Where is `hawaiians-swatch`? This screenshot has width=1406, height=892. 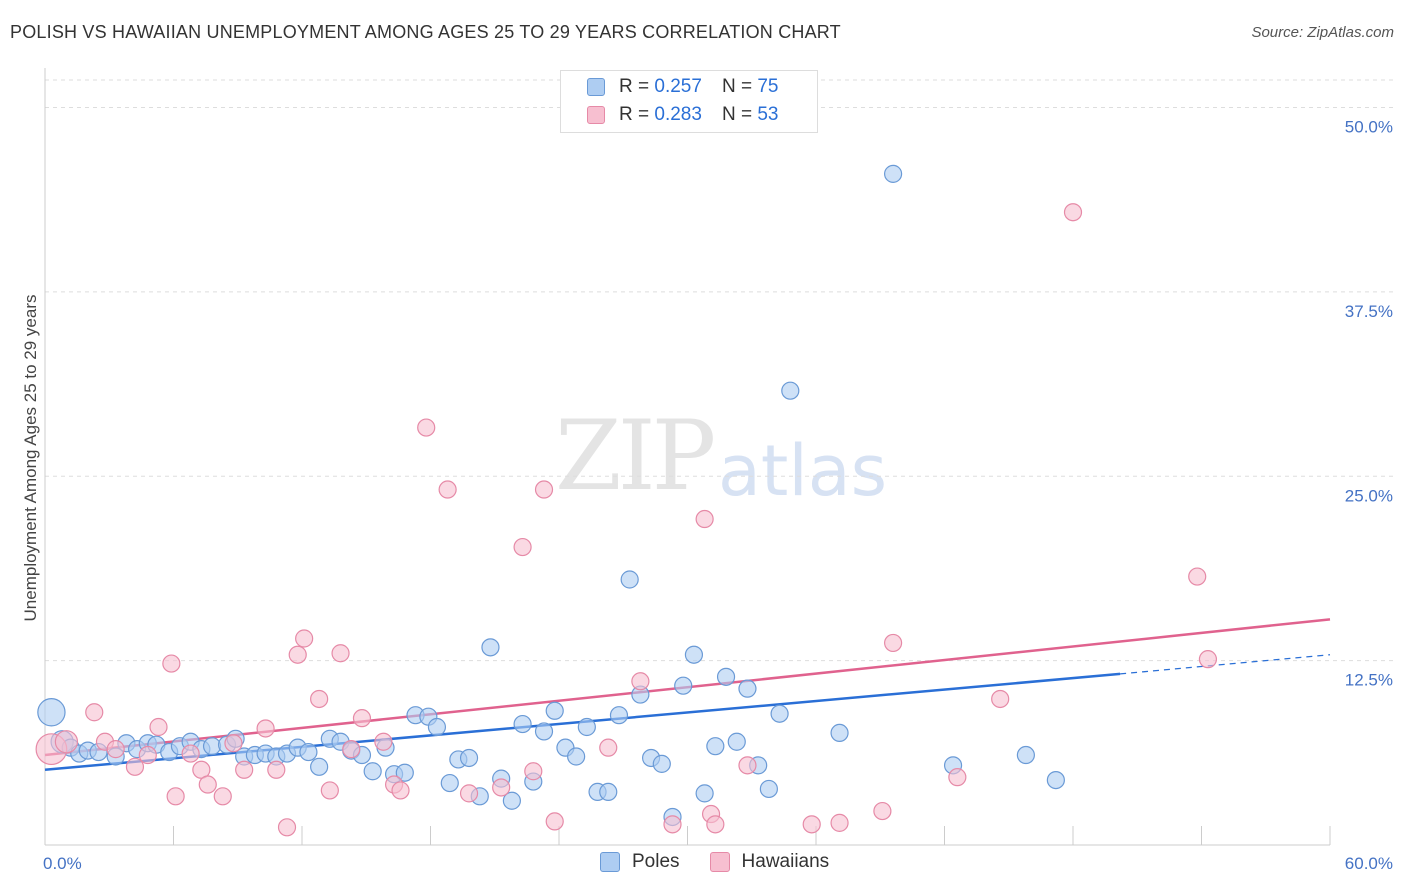 hawaiians-swatch is located at coordinates (596, 115).